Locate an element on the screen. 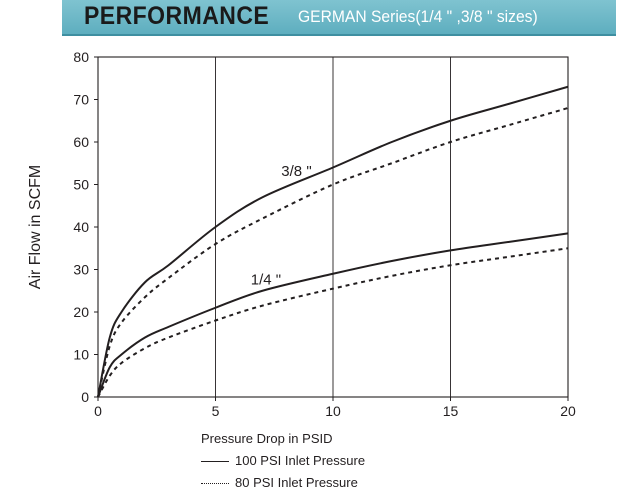 The width and height of the screenshot is (624, 501). y-tick-label: 60 is located at coordinates (81, 142).